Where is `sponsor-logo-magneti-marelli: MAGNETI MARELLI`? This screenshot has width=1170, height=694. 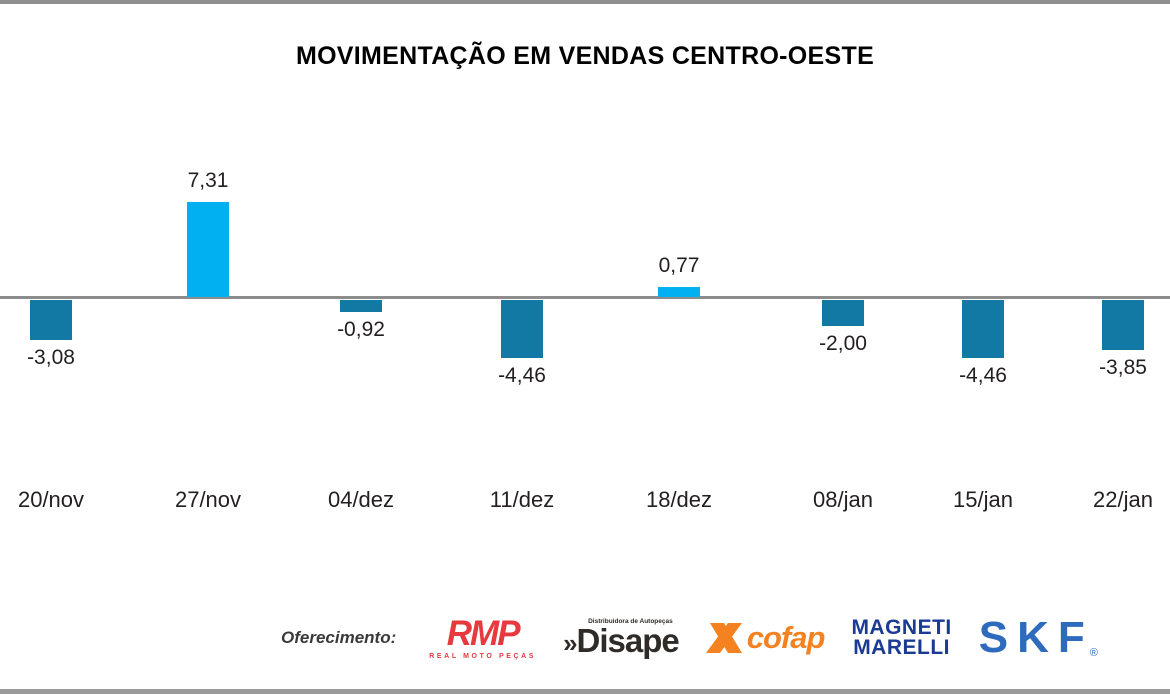 sponsor-logo-magneti-marelli: MAGNETI MARELLI is located at coordinates (901, 637).